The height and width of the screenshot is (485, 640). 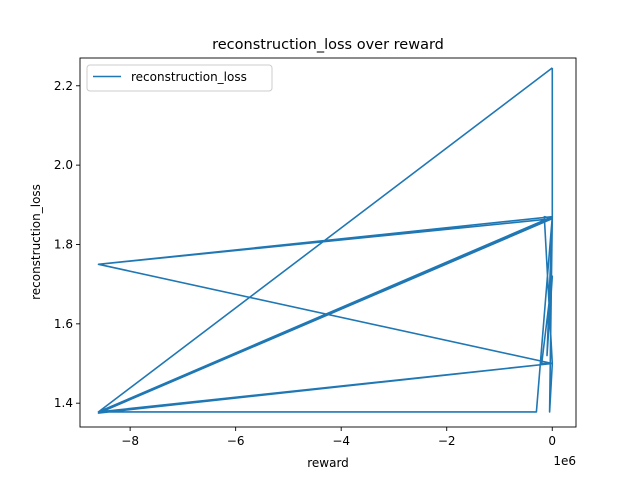 What do you see at coordinates (36, 242) in the screenshot?
I see `y-axis-label: reconstruction_loss` at bounding box center [36, 242].